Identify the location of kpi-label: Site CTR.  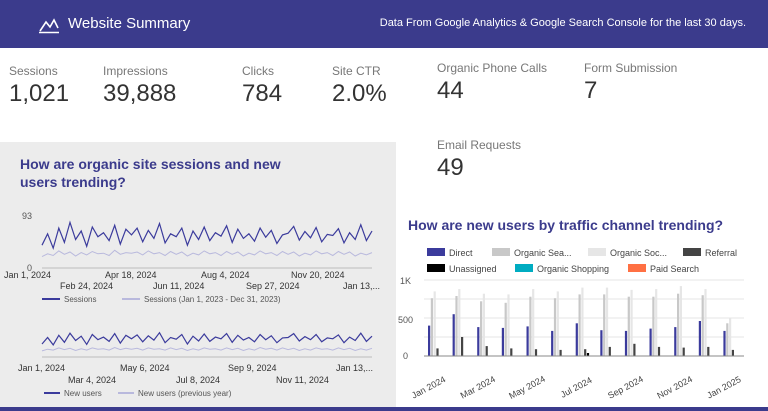
(356, 71).